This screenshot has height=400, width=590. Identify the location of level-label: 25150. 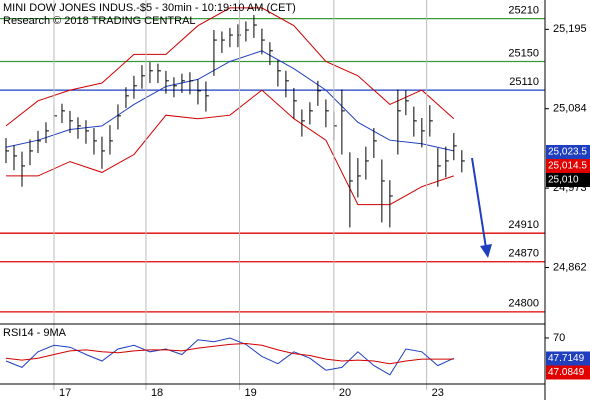
(523, 53).